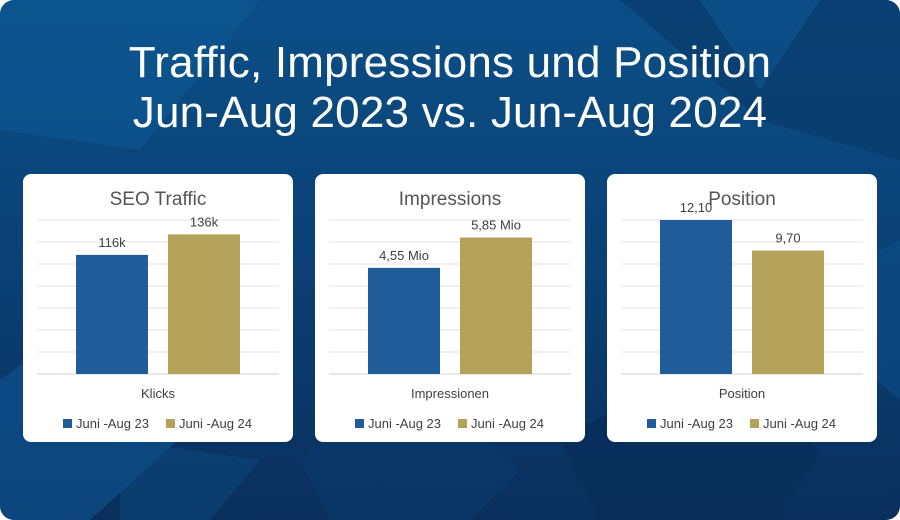  What do you see at coordinates (496, 225) in the screenshot?
I see `data-label: 5,85 Mio` at bounding box center [496, 225].